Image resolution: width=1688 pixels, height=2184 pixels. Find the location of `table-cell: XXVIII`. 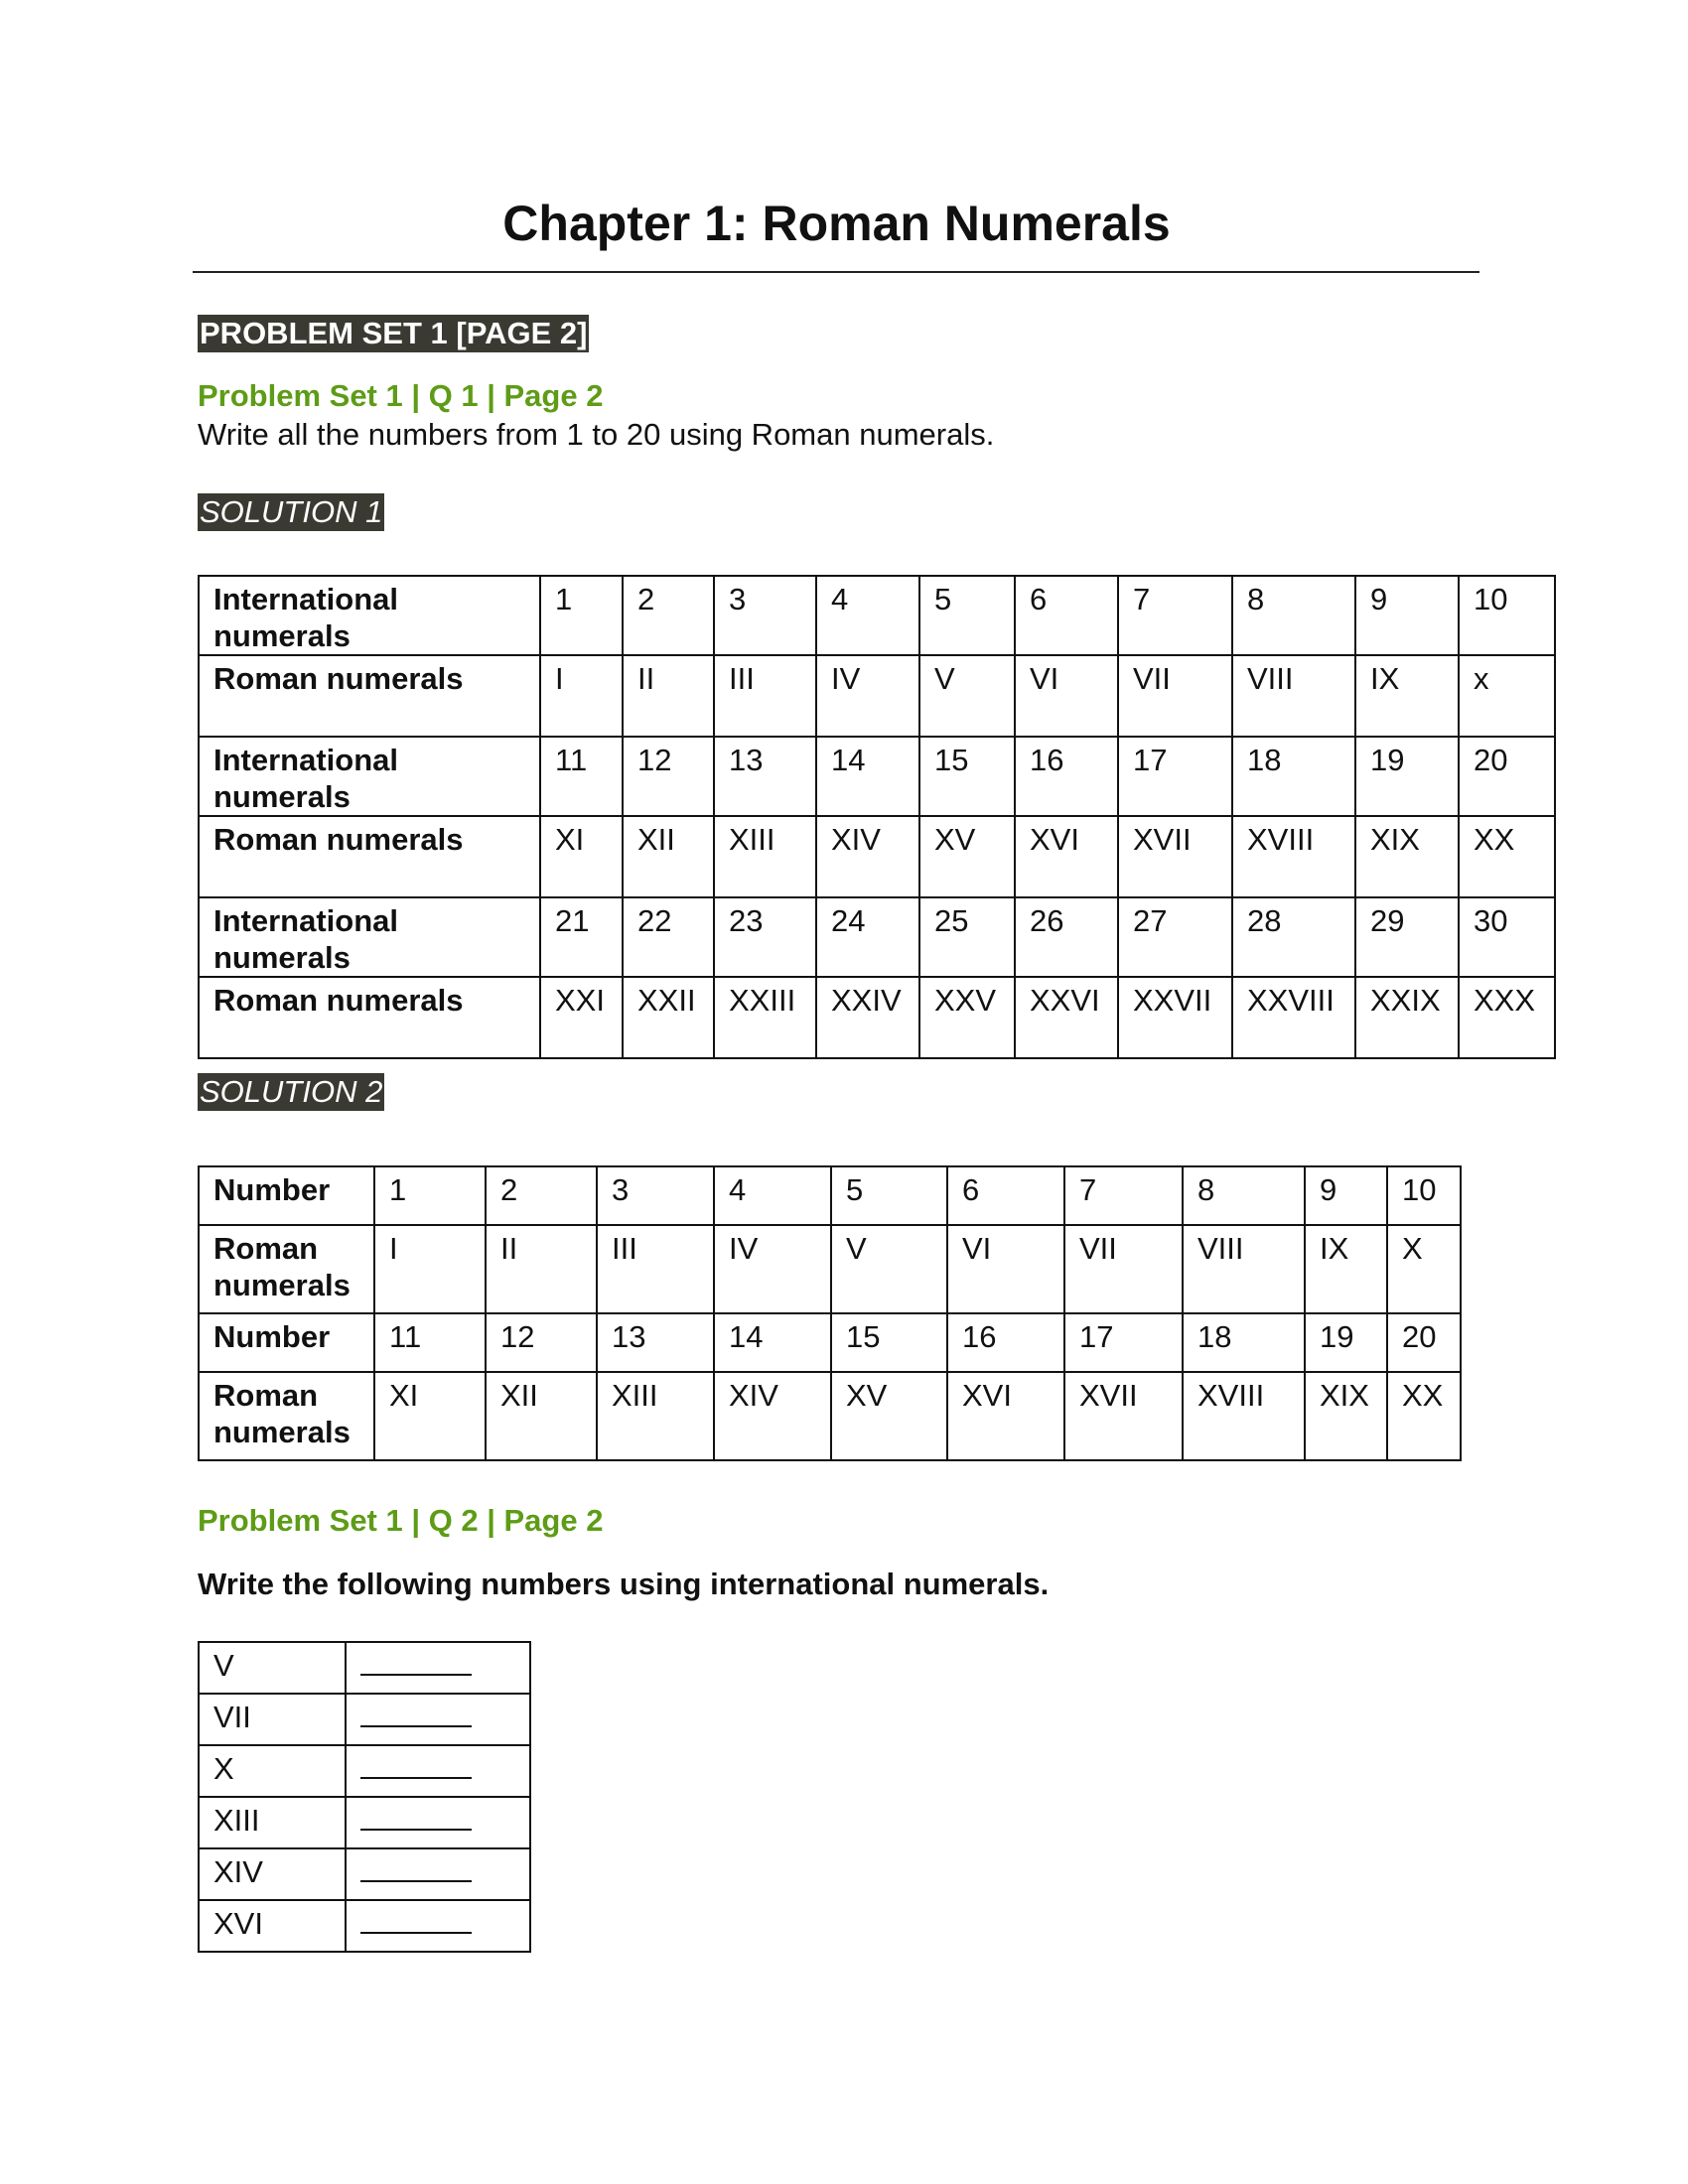

table-cell: XXVIII is located at coordinates (1293, 1017).